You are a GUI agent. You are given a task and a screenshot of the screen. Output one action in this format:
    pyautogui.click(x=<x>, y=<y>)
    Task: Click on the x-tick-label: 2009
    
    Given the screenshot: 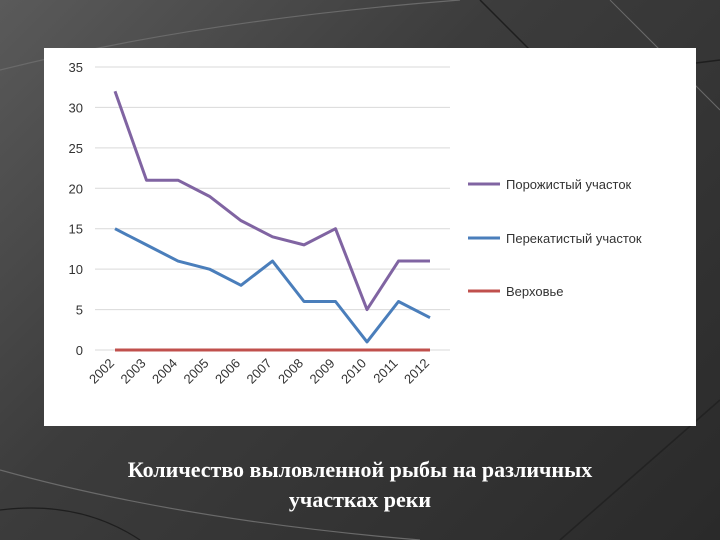 What is the action you would take?
    pyautogui.click(x=322, y=371)
    